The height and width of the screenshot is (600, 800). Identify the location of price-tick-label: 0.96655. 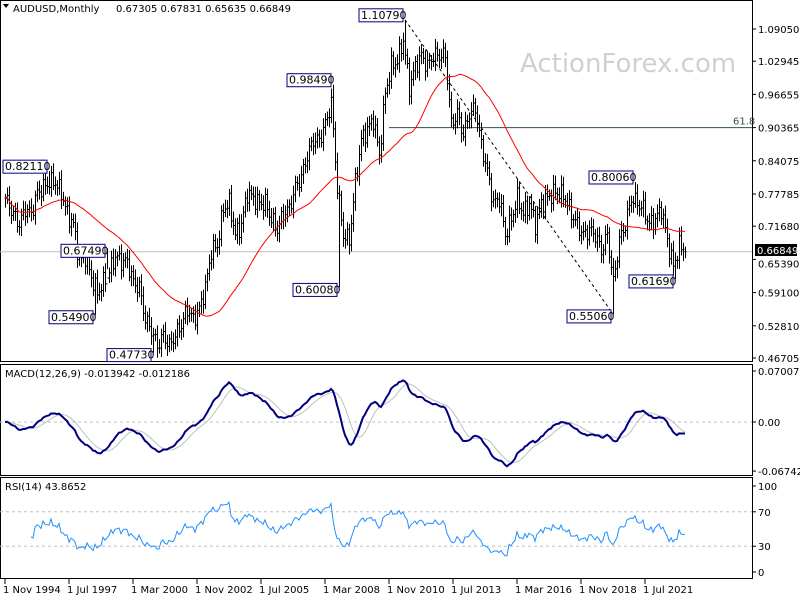
(778, 95).